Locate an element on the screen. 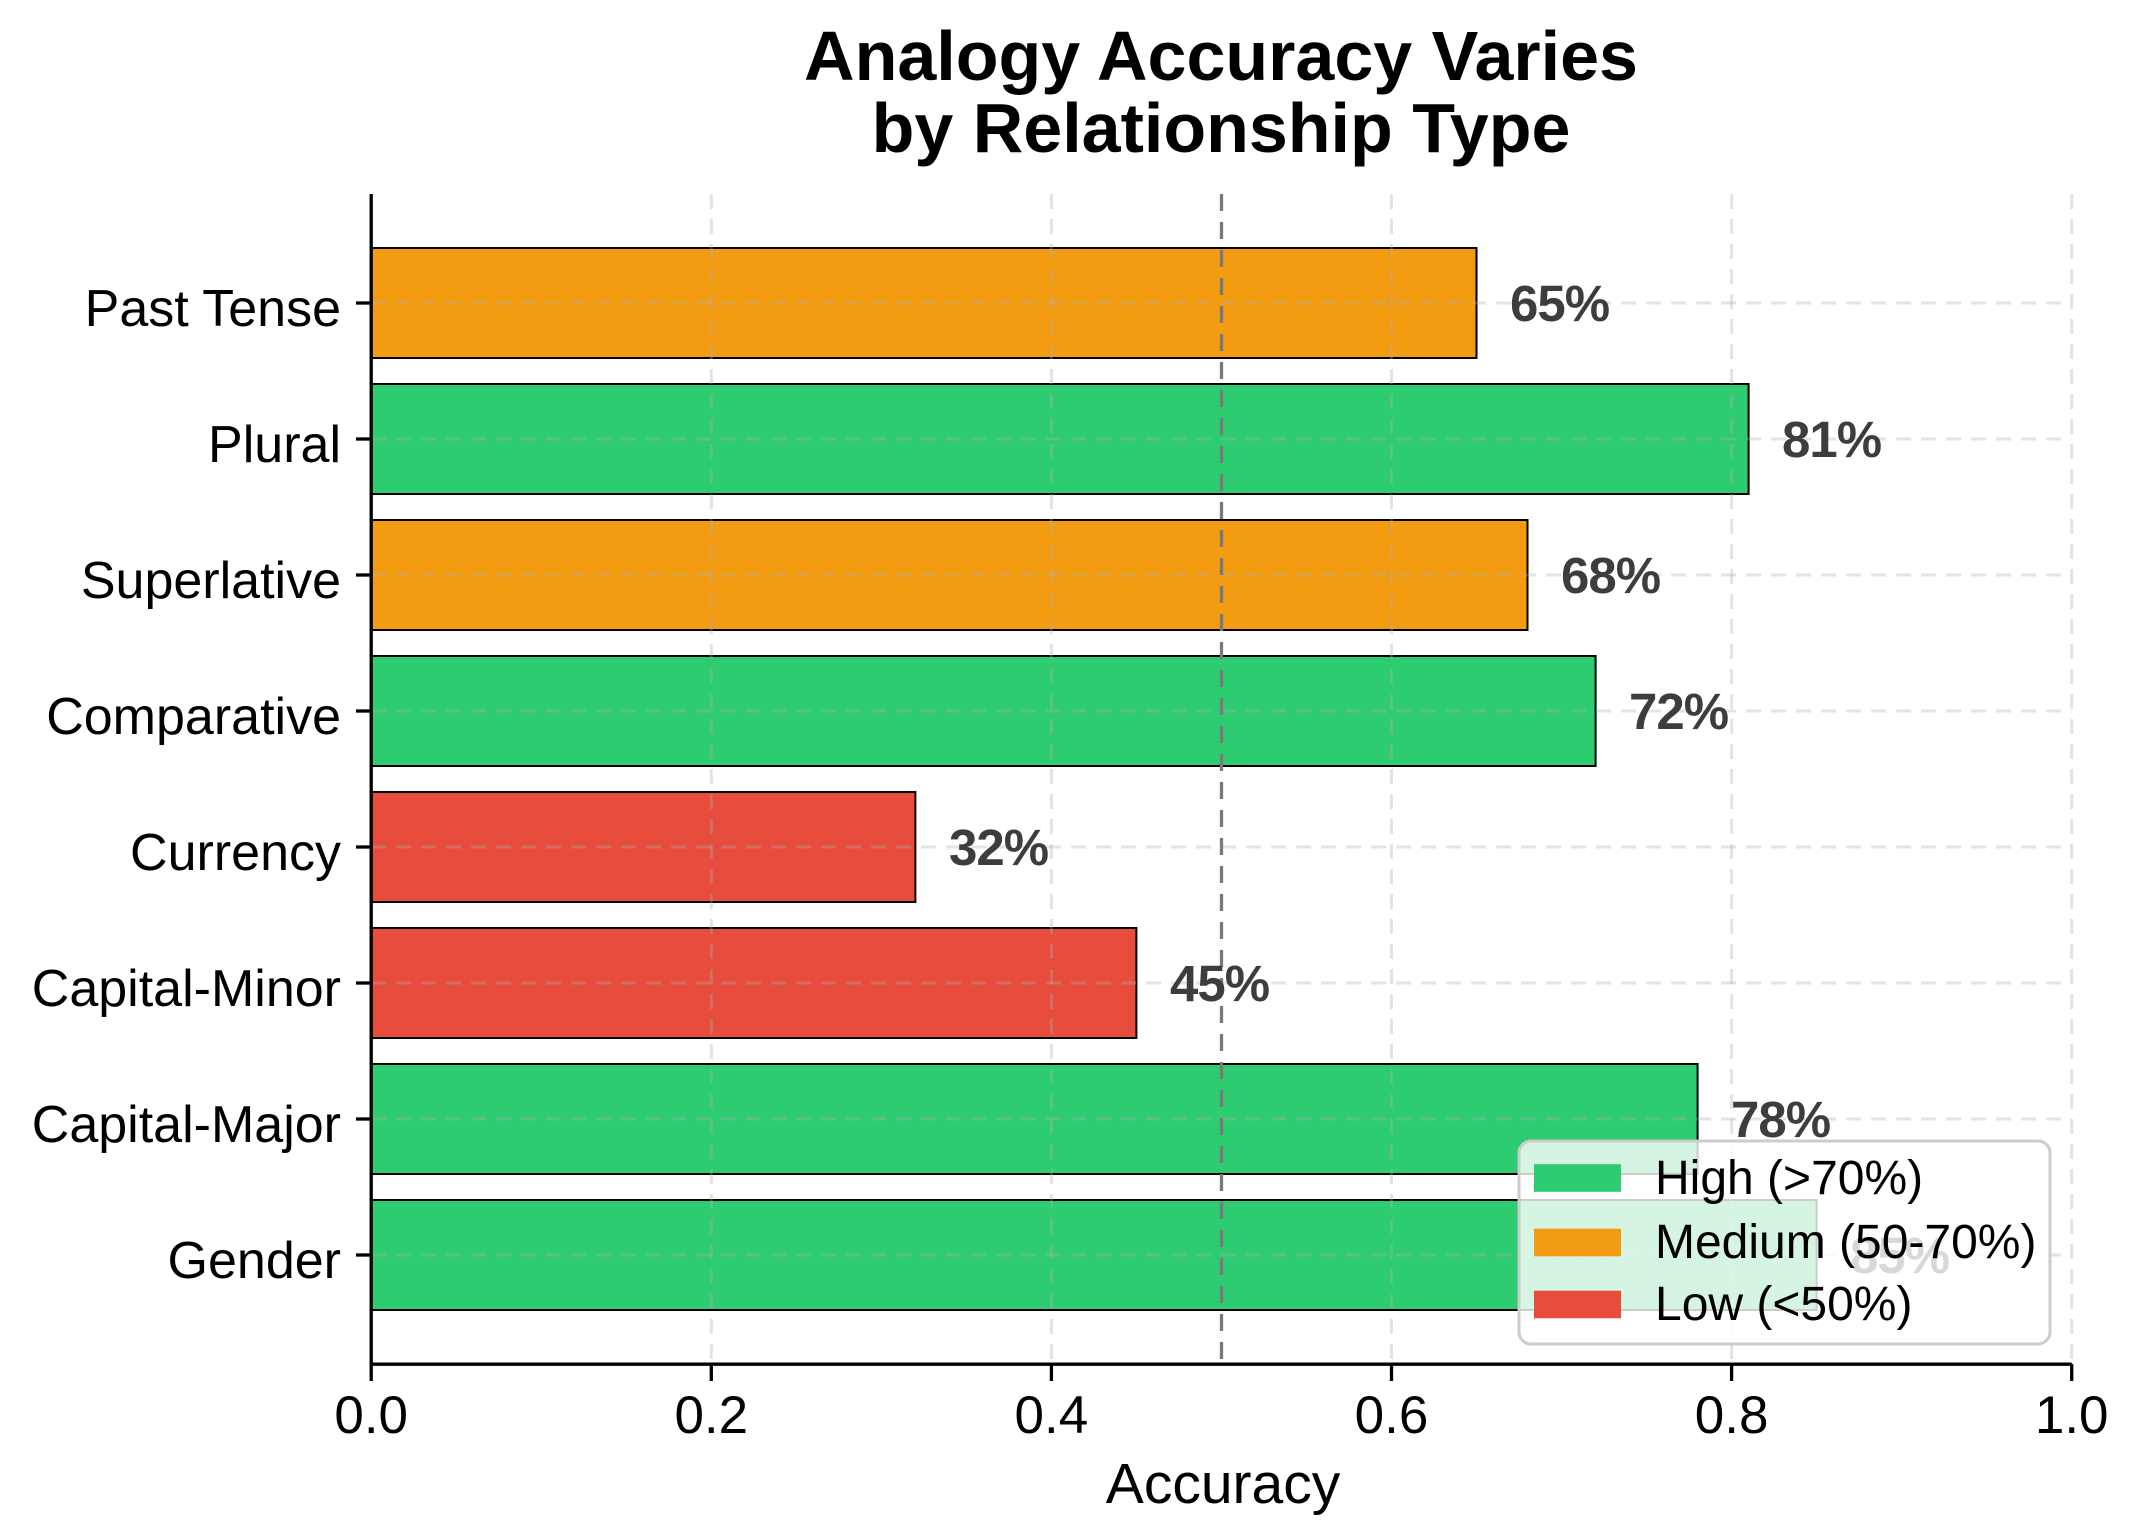  svg-text: Superlative is located at coordinates (211, 581).